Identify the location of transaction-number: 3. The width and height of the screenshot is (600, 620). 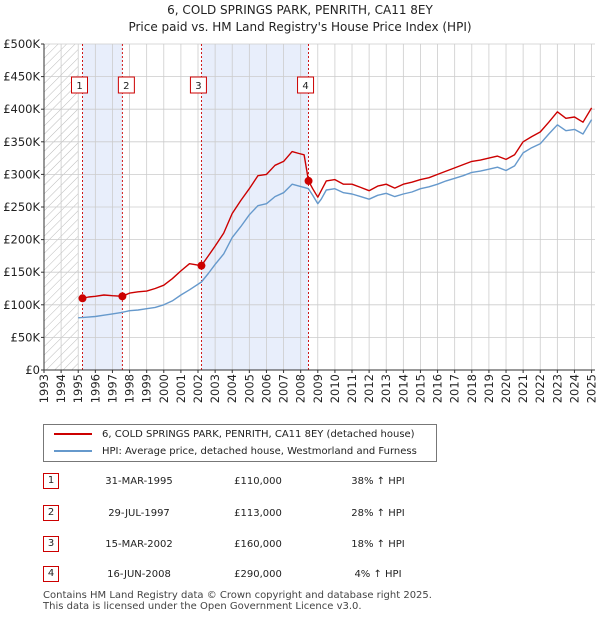
(51, 544).